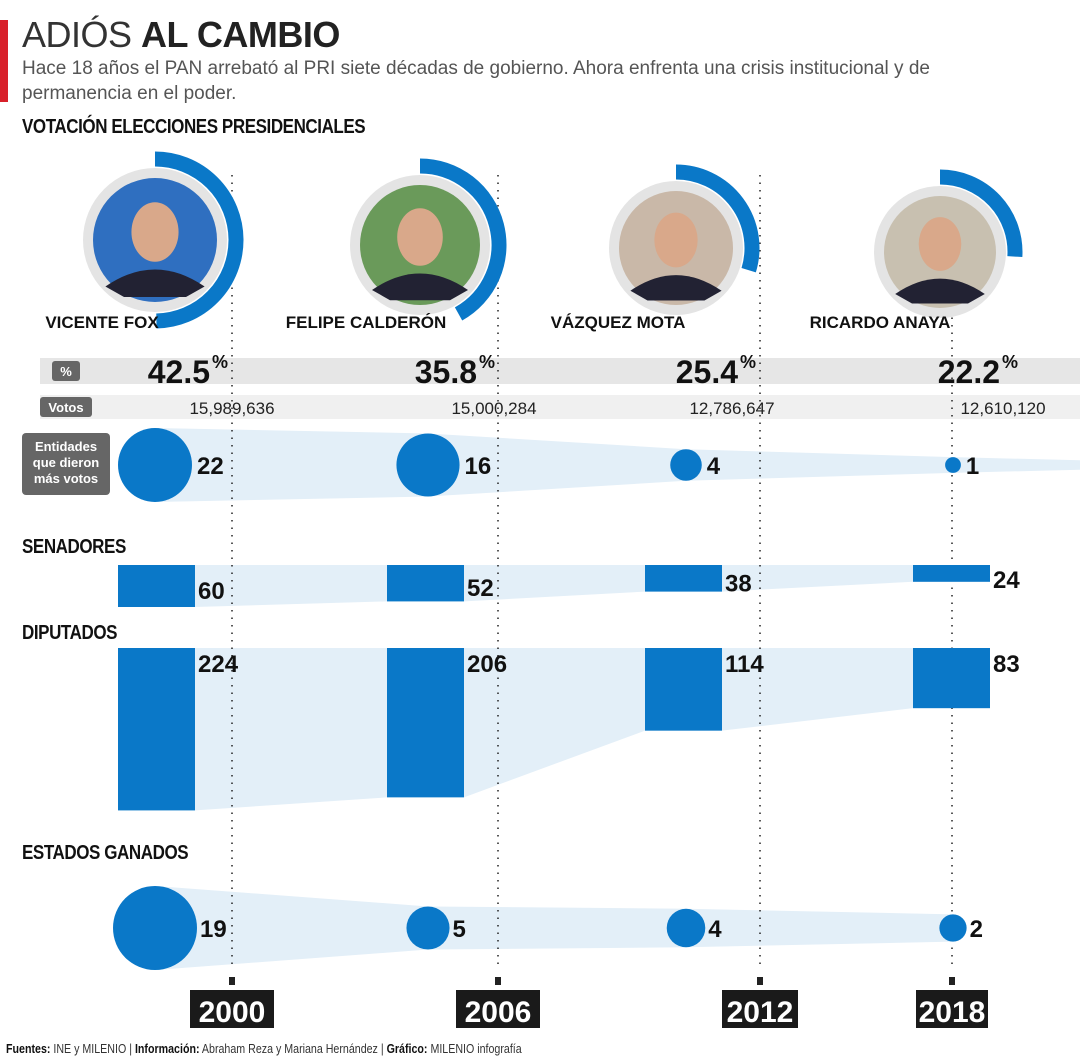 This screenshot has width=1080, height=1062. I want to click on senators-value: 24, so click(1006, 580).